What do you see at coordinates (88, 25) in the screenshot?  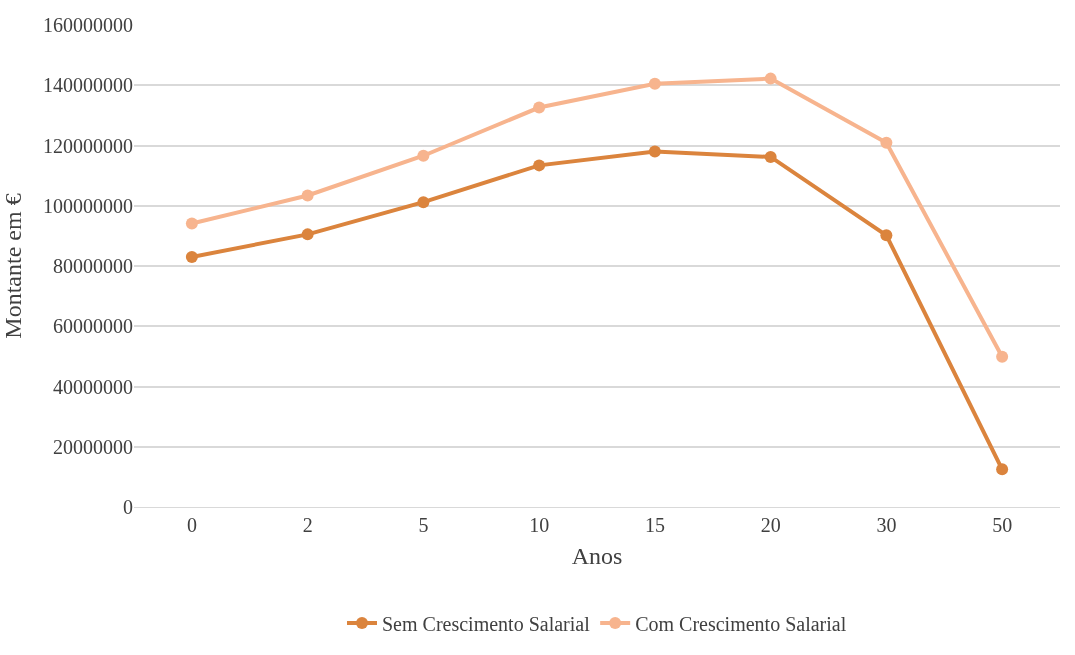 I see `y-tick-label: 160000000` at bounding box center [88, 25].